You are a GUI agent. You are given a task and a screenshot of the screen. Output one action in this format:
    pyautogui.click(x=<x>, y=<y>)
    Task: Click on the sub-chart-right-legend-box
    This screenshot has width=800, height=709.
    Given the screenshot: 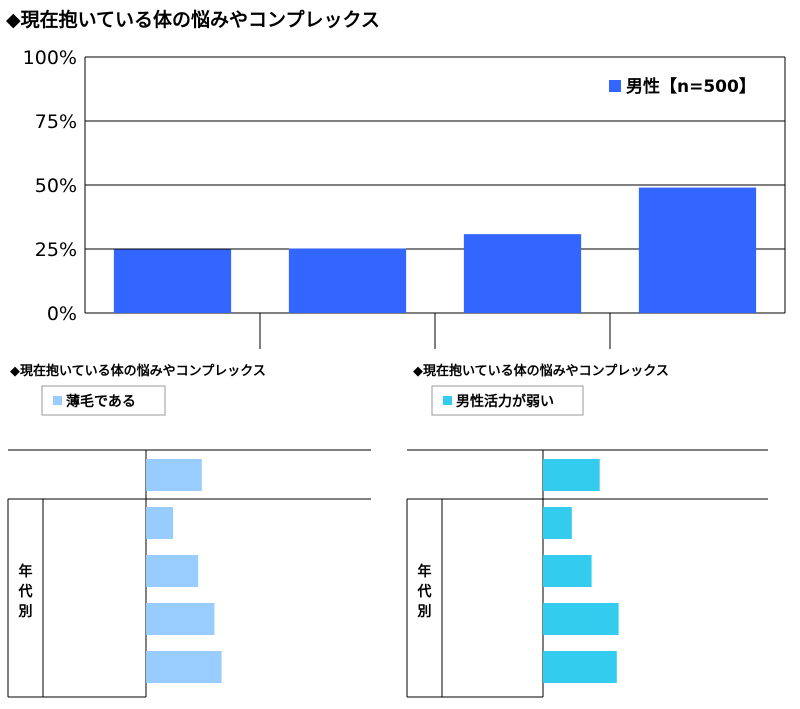 What is the action you would take?
    pyautogui.click(x=507, y=400)
    